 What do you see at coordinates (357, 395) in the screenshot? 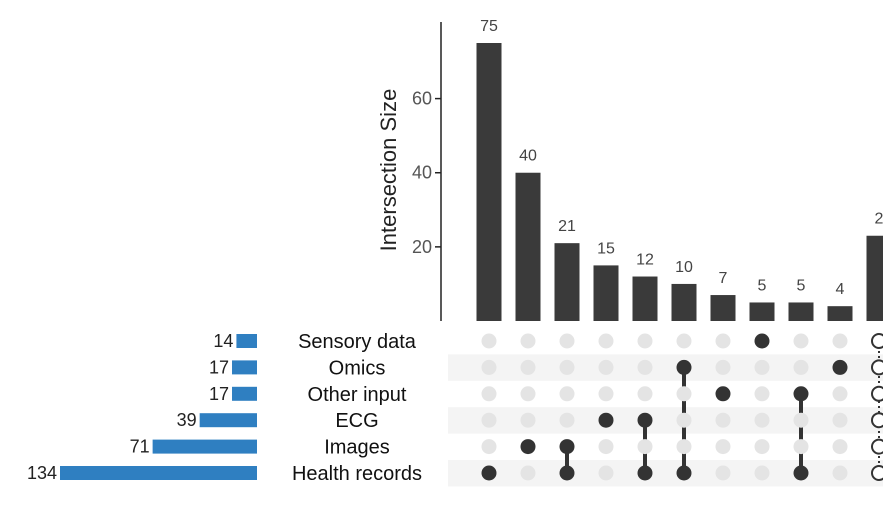
I see `set-name-other-input: Other input` at bounding box center [357, 395].